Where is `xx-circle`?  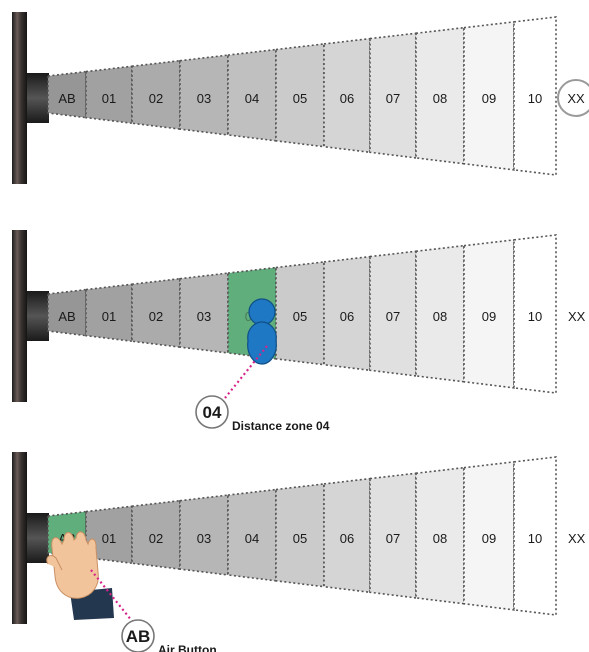
xx-circle is located at coordinates (573, 98).